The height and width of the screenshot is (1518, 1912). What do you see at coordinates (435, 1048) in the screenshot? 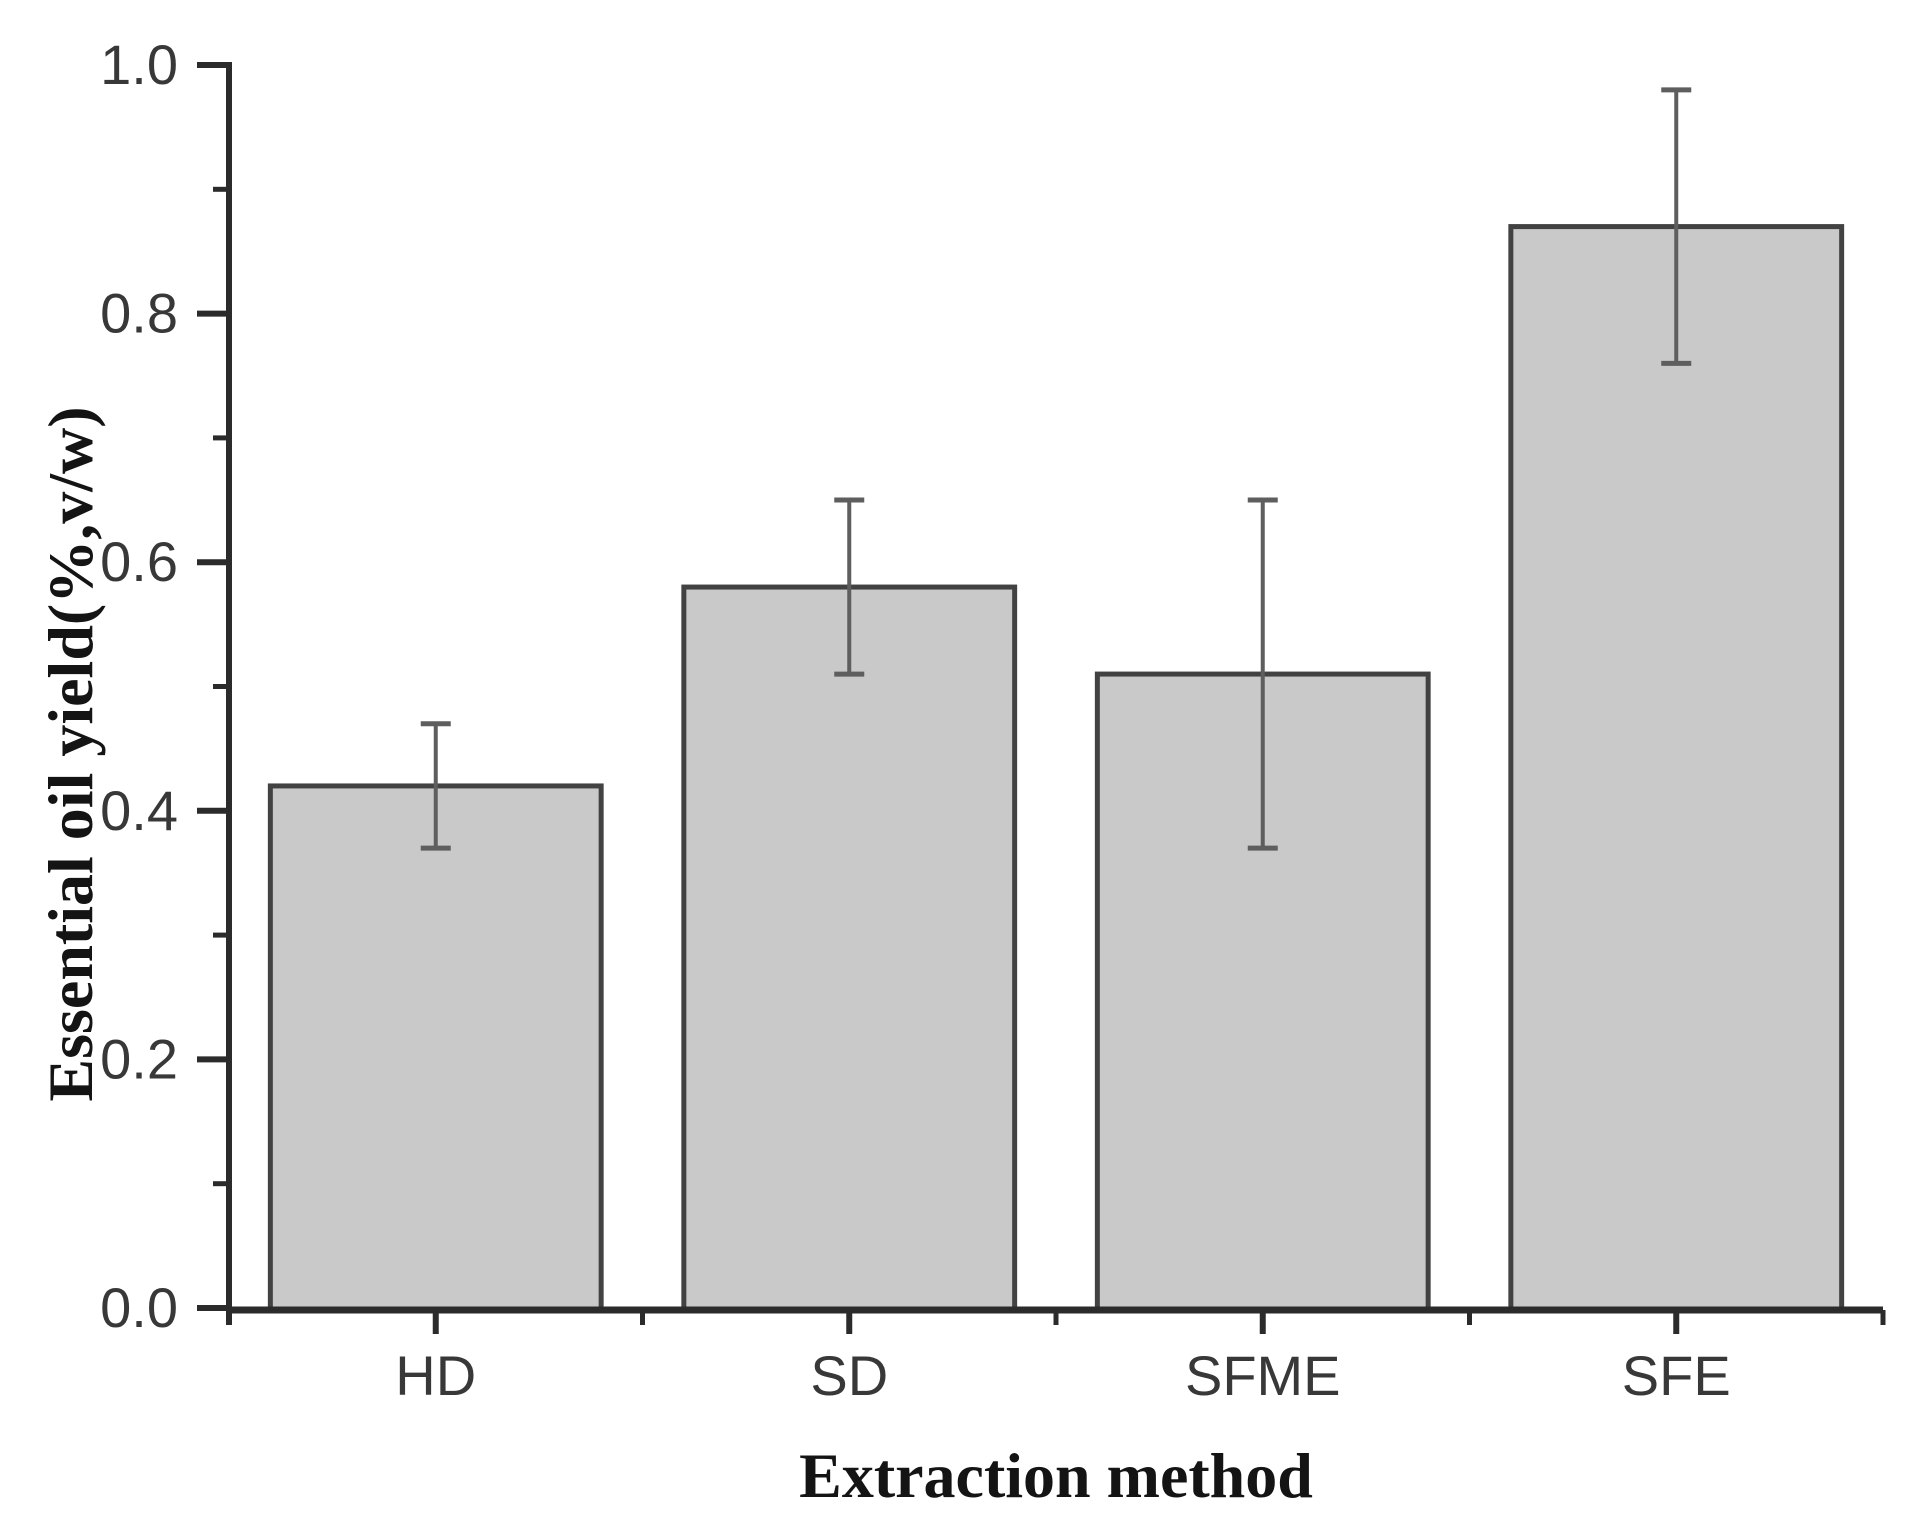
I see `bar-HD` at bounding box center [435, 1048].